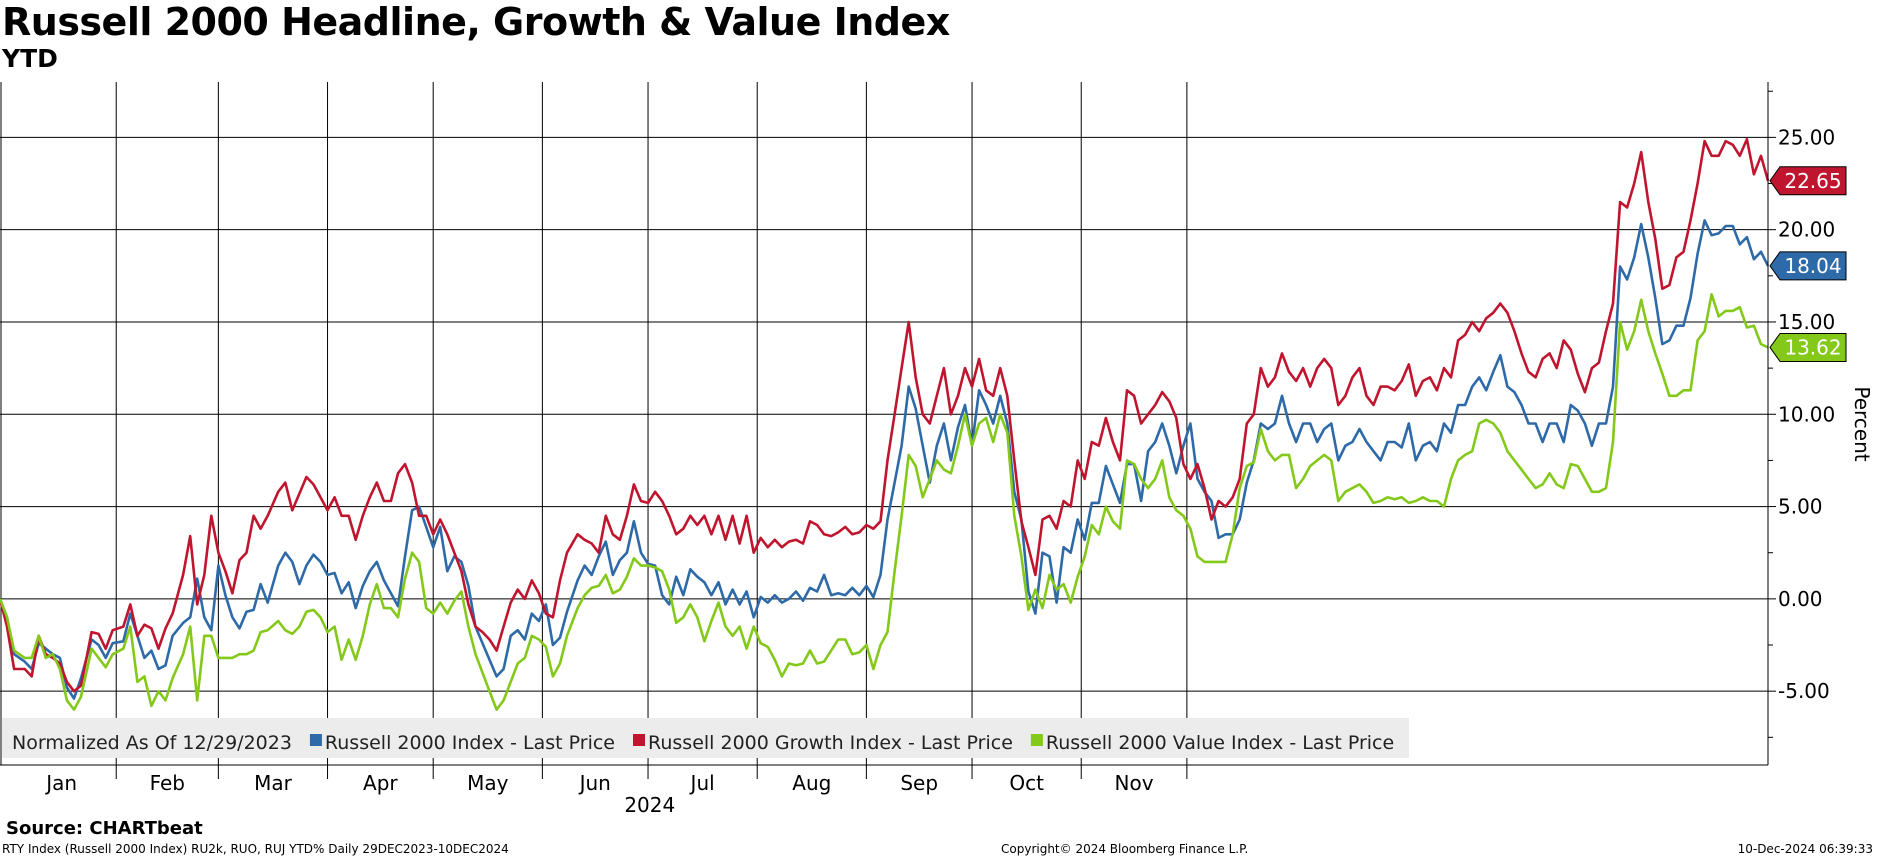 The image size is (1877, 859). Describe the element at coordinates (1862, 423) in the screenshot. I see `y-axis-title: Percent` at that location.